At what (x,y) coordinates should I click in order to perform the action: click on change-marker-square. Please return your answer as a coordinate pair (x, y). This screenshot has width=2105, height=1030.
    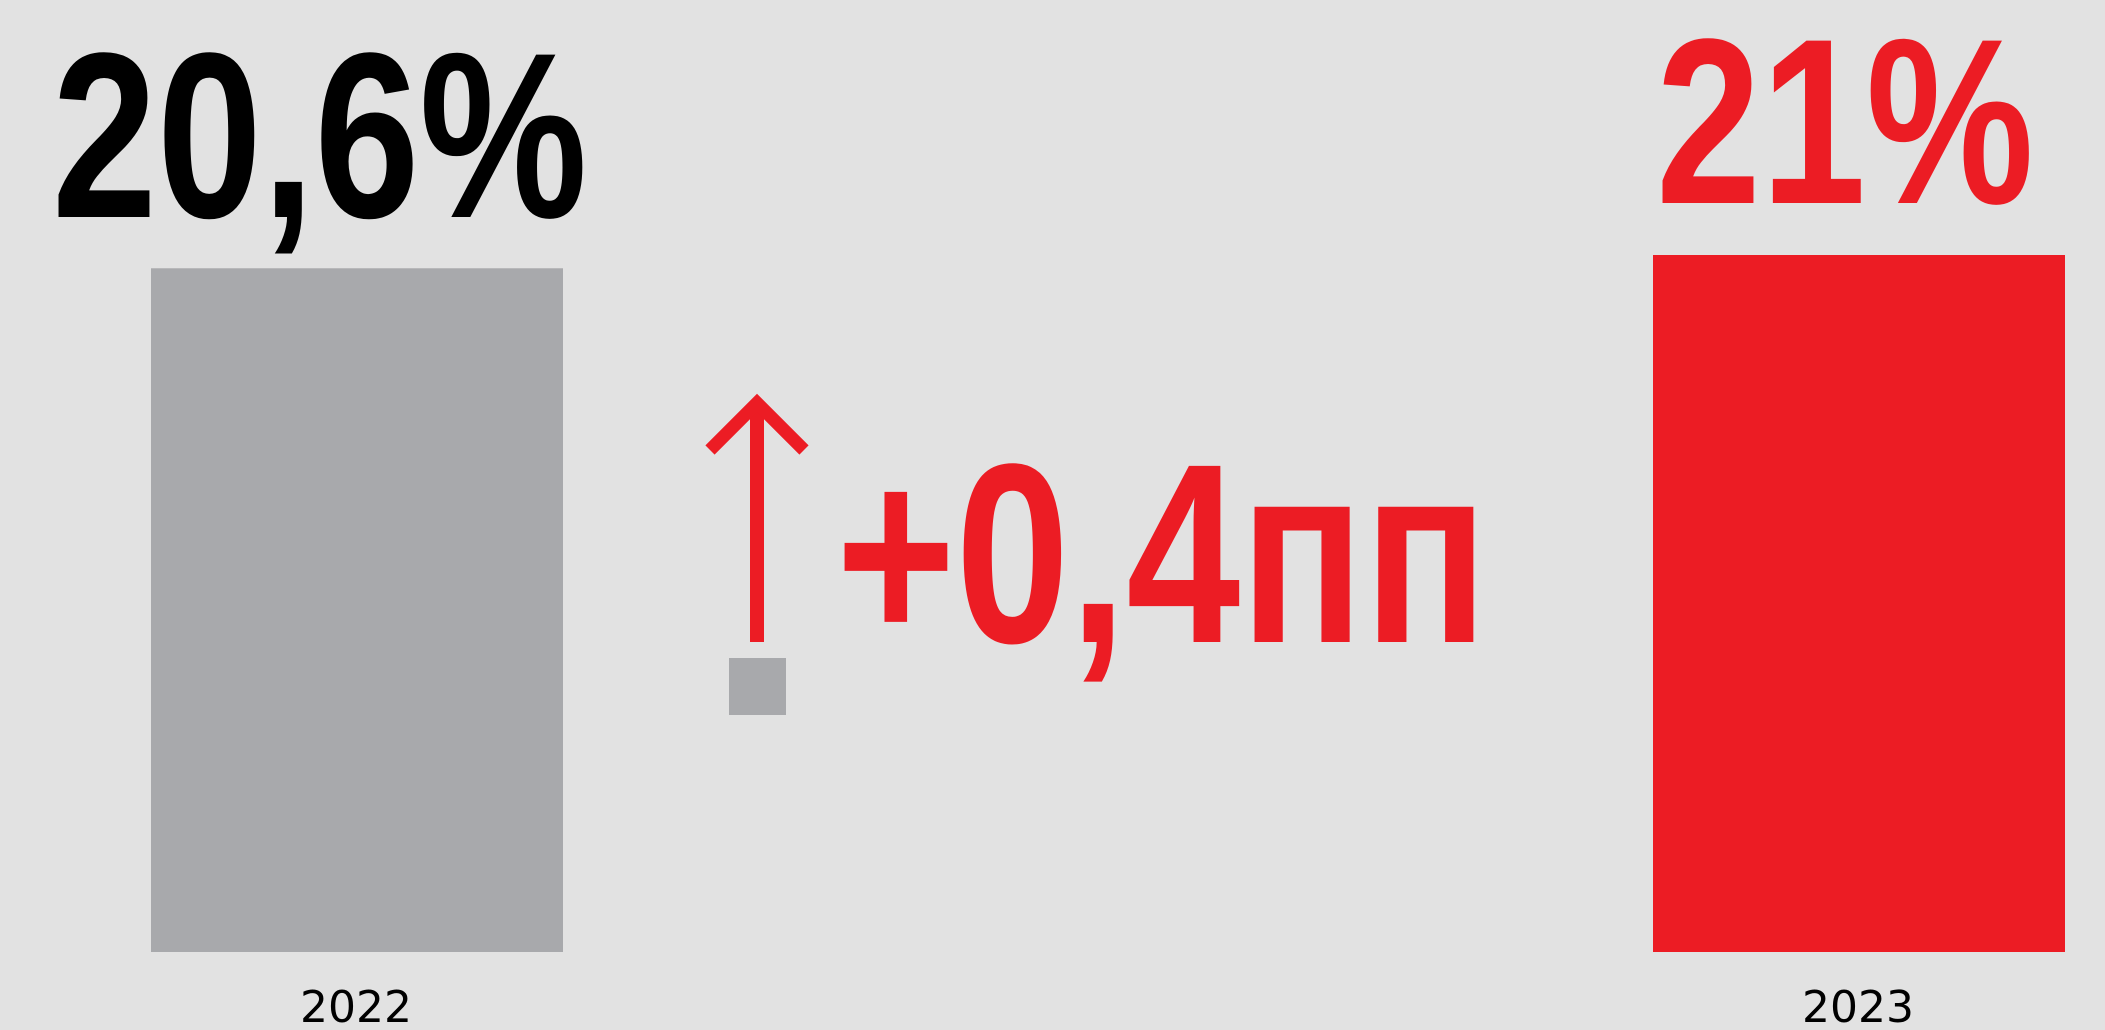
    Looking at the image, I should click on (757, 686).